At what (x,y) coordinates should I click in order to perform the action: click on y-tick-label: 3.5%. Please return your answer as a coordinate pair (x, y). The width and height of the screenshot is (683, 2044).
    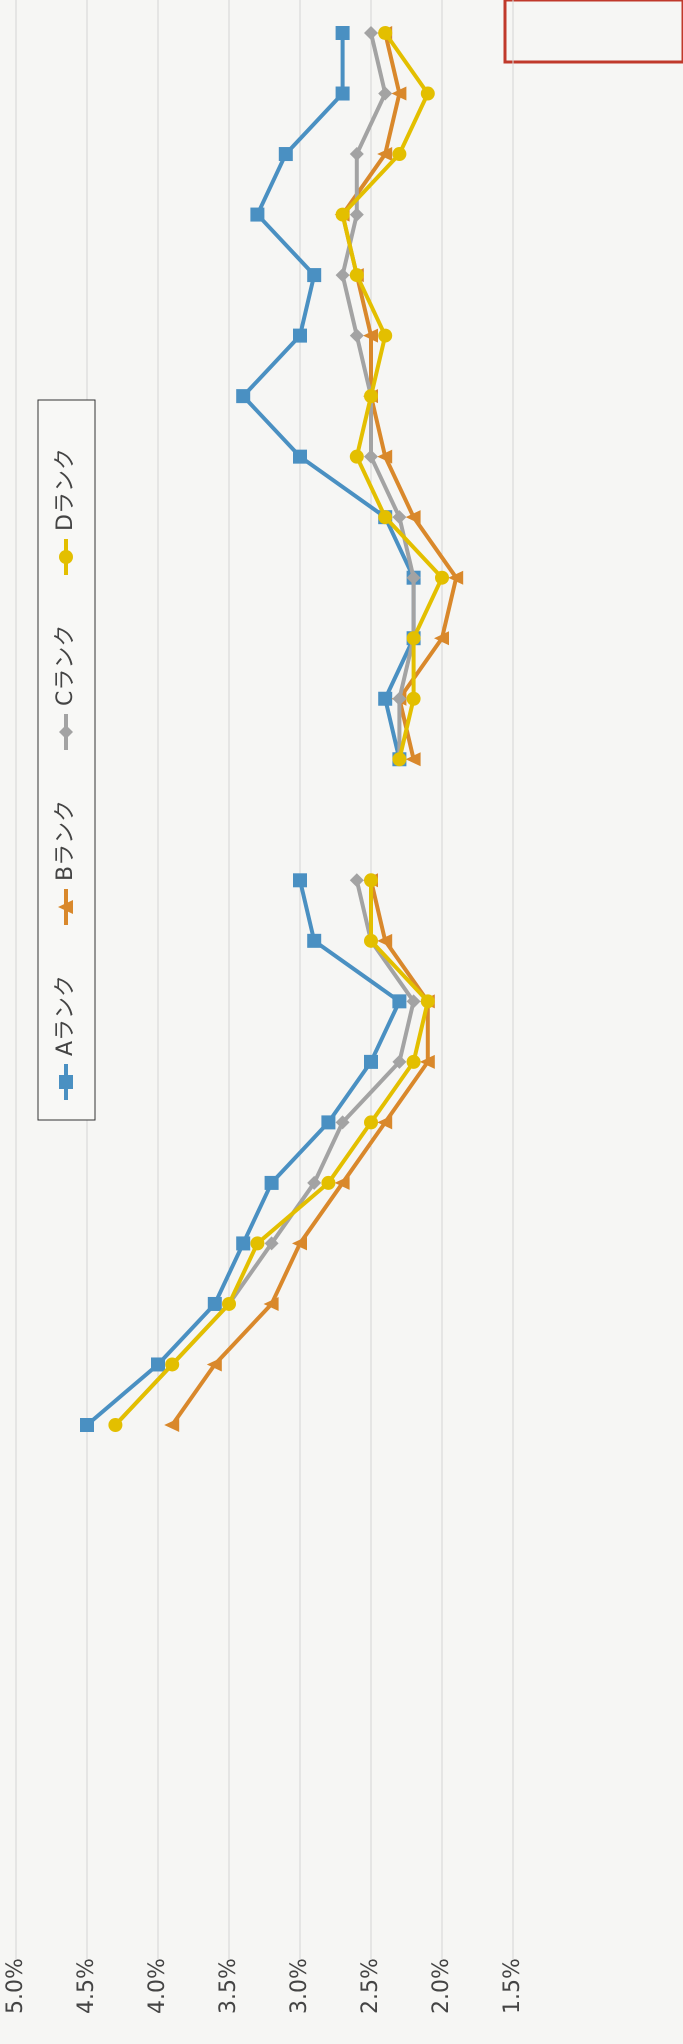
    Looking at the image, I should click on (228, 1986).